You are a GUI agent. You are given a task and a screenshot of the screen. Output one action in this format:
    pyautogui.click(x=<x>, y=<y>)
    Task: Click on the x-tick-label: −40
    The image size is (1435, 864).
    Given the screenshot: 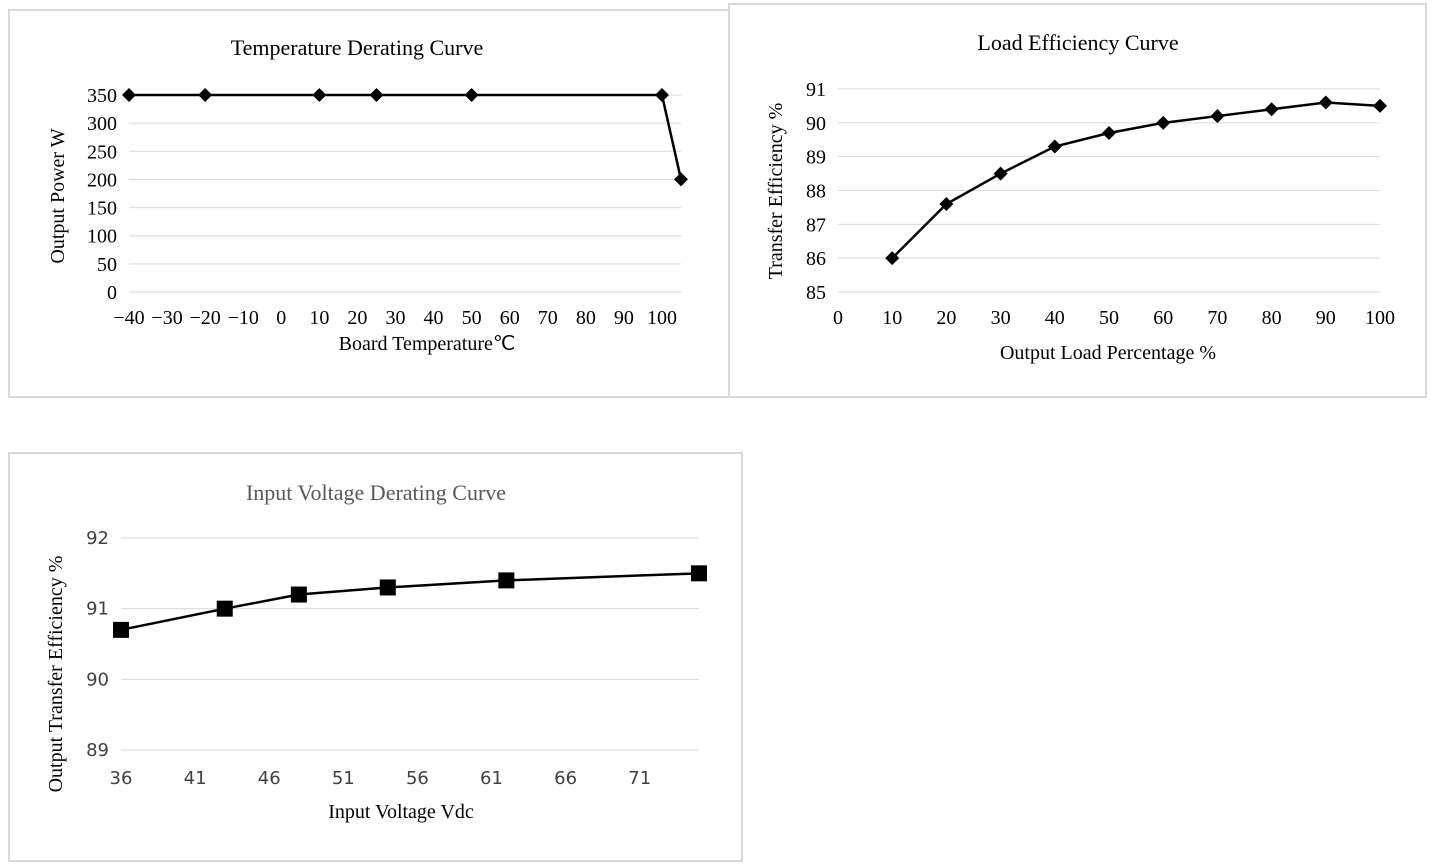 What is the action you would take?
    pyautogui.click(x=128, y=318)
    